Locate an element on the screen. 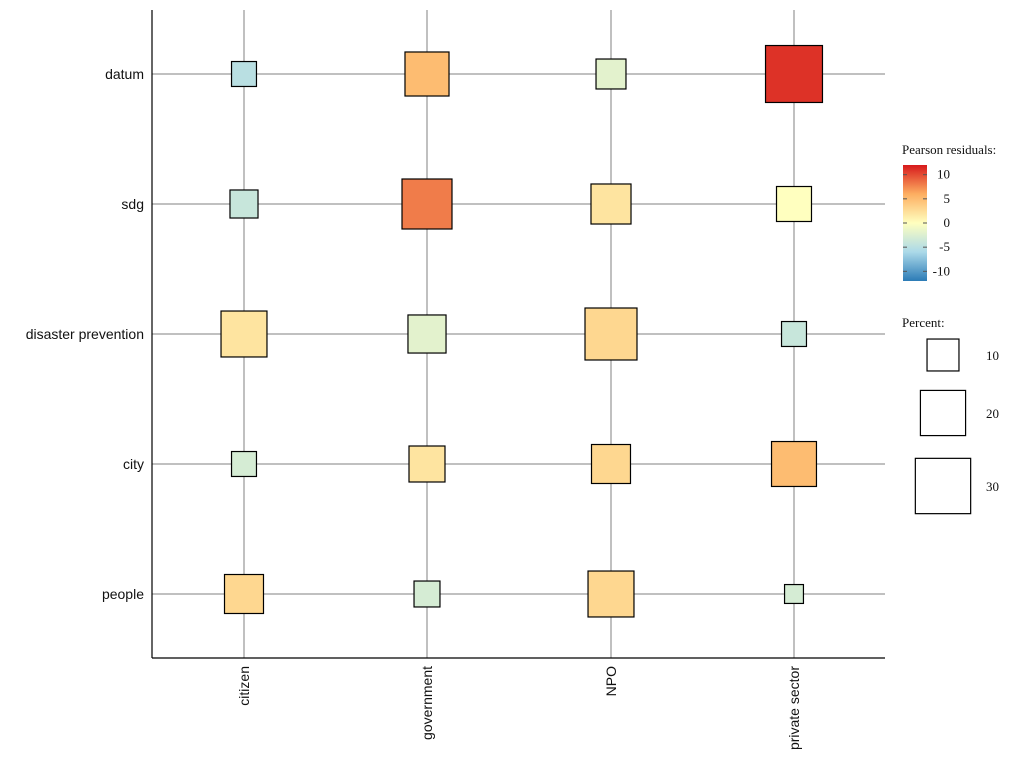  cell-city-private-sector is located at coordinates (794, 464).